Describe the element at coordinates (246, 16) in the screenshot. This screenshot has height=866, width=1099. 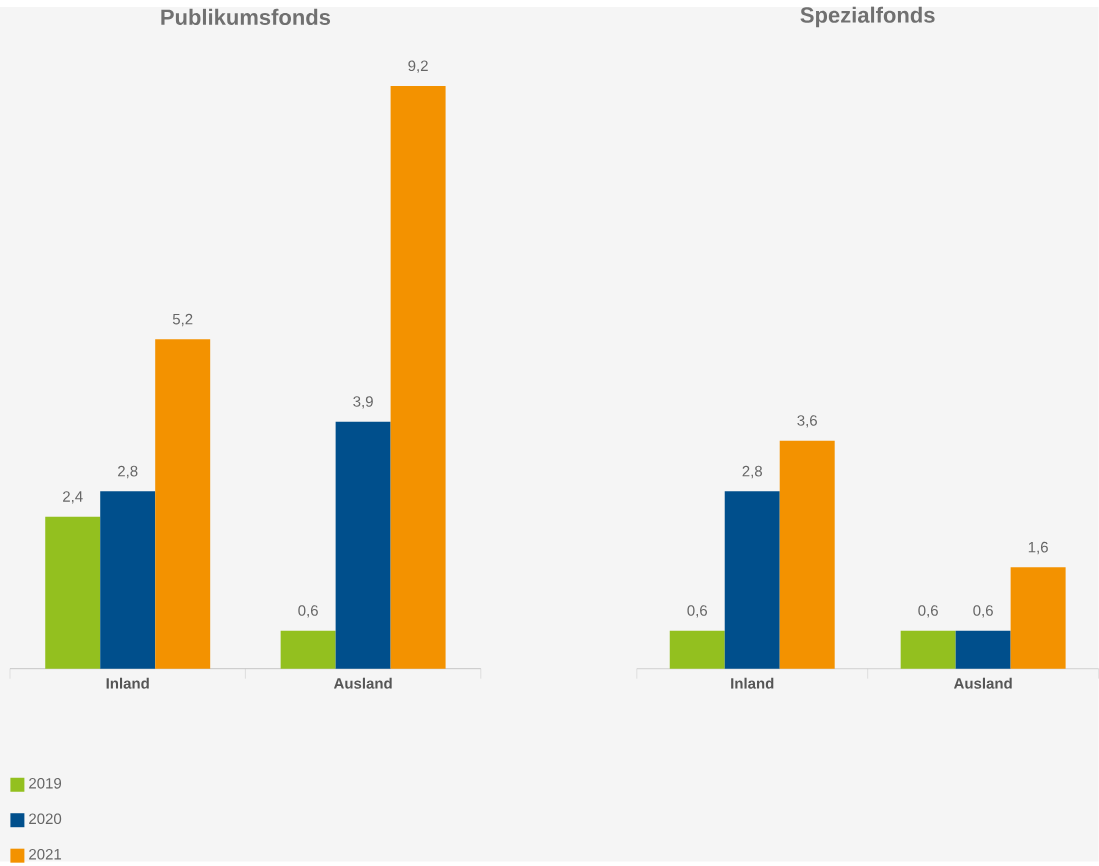
I see `chart-title: Publikumsfonds` at that location.